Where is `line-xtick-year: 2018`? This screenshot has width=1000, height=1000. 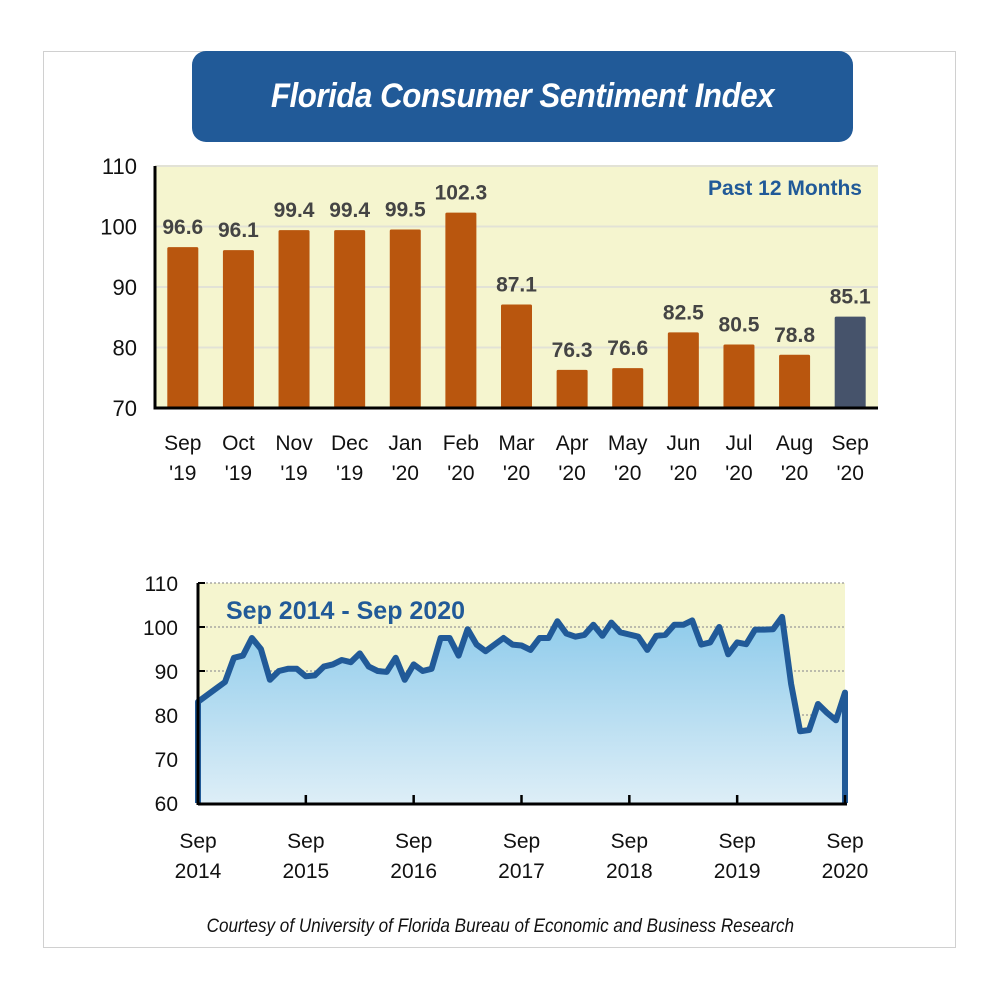
line-xtick-year: 2018 is located at coordinates (629, 871).